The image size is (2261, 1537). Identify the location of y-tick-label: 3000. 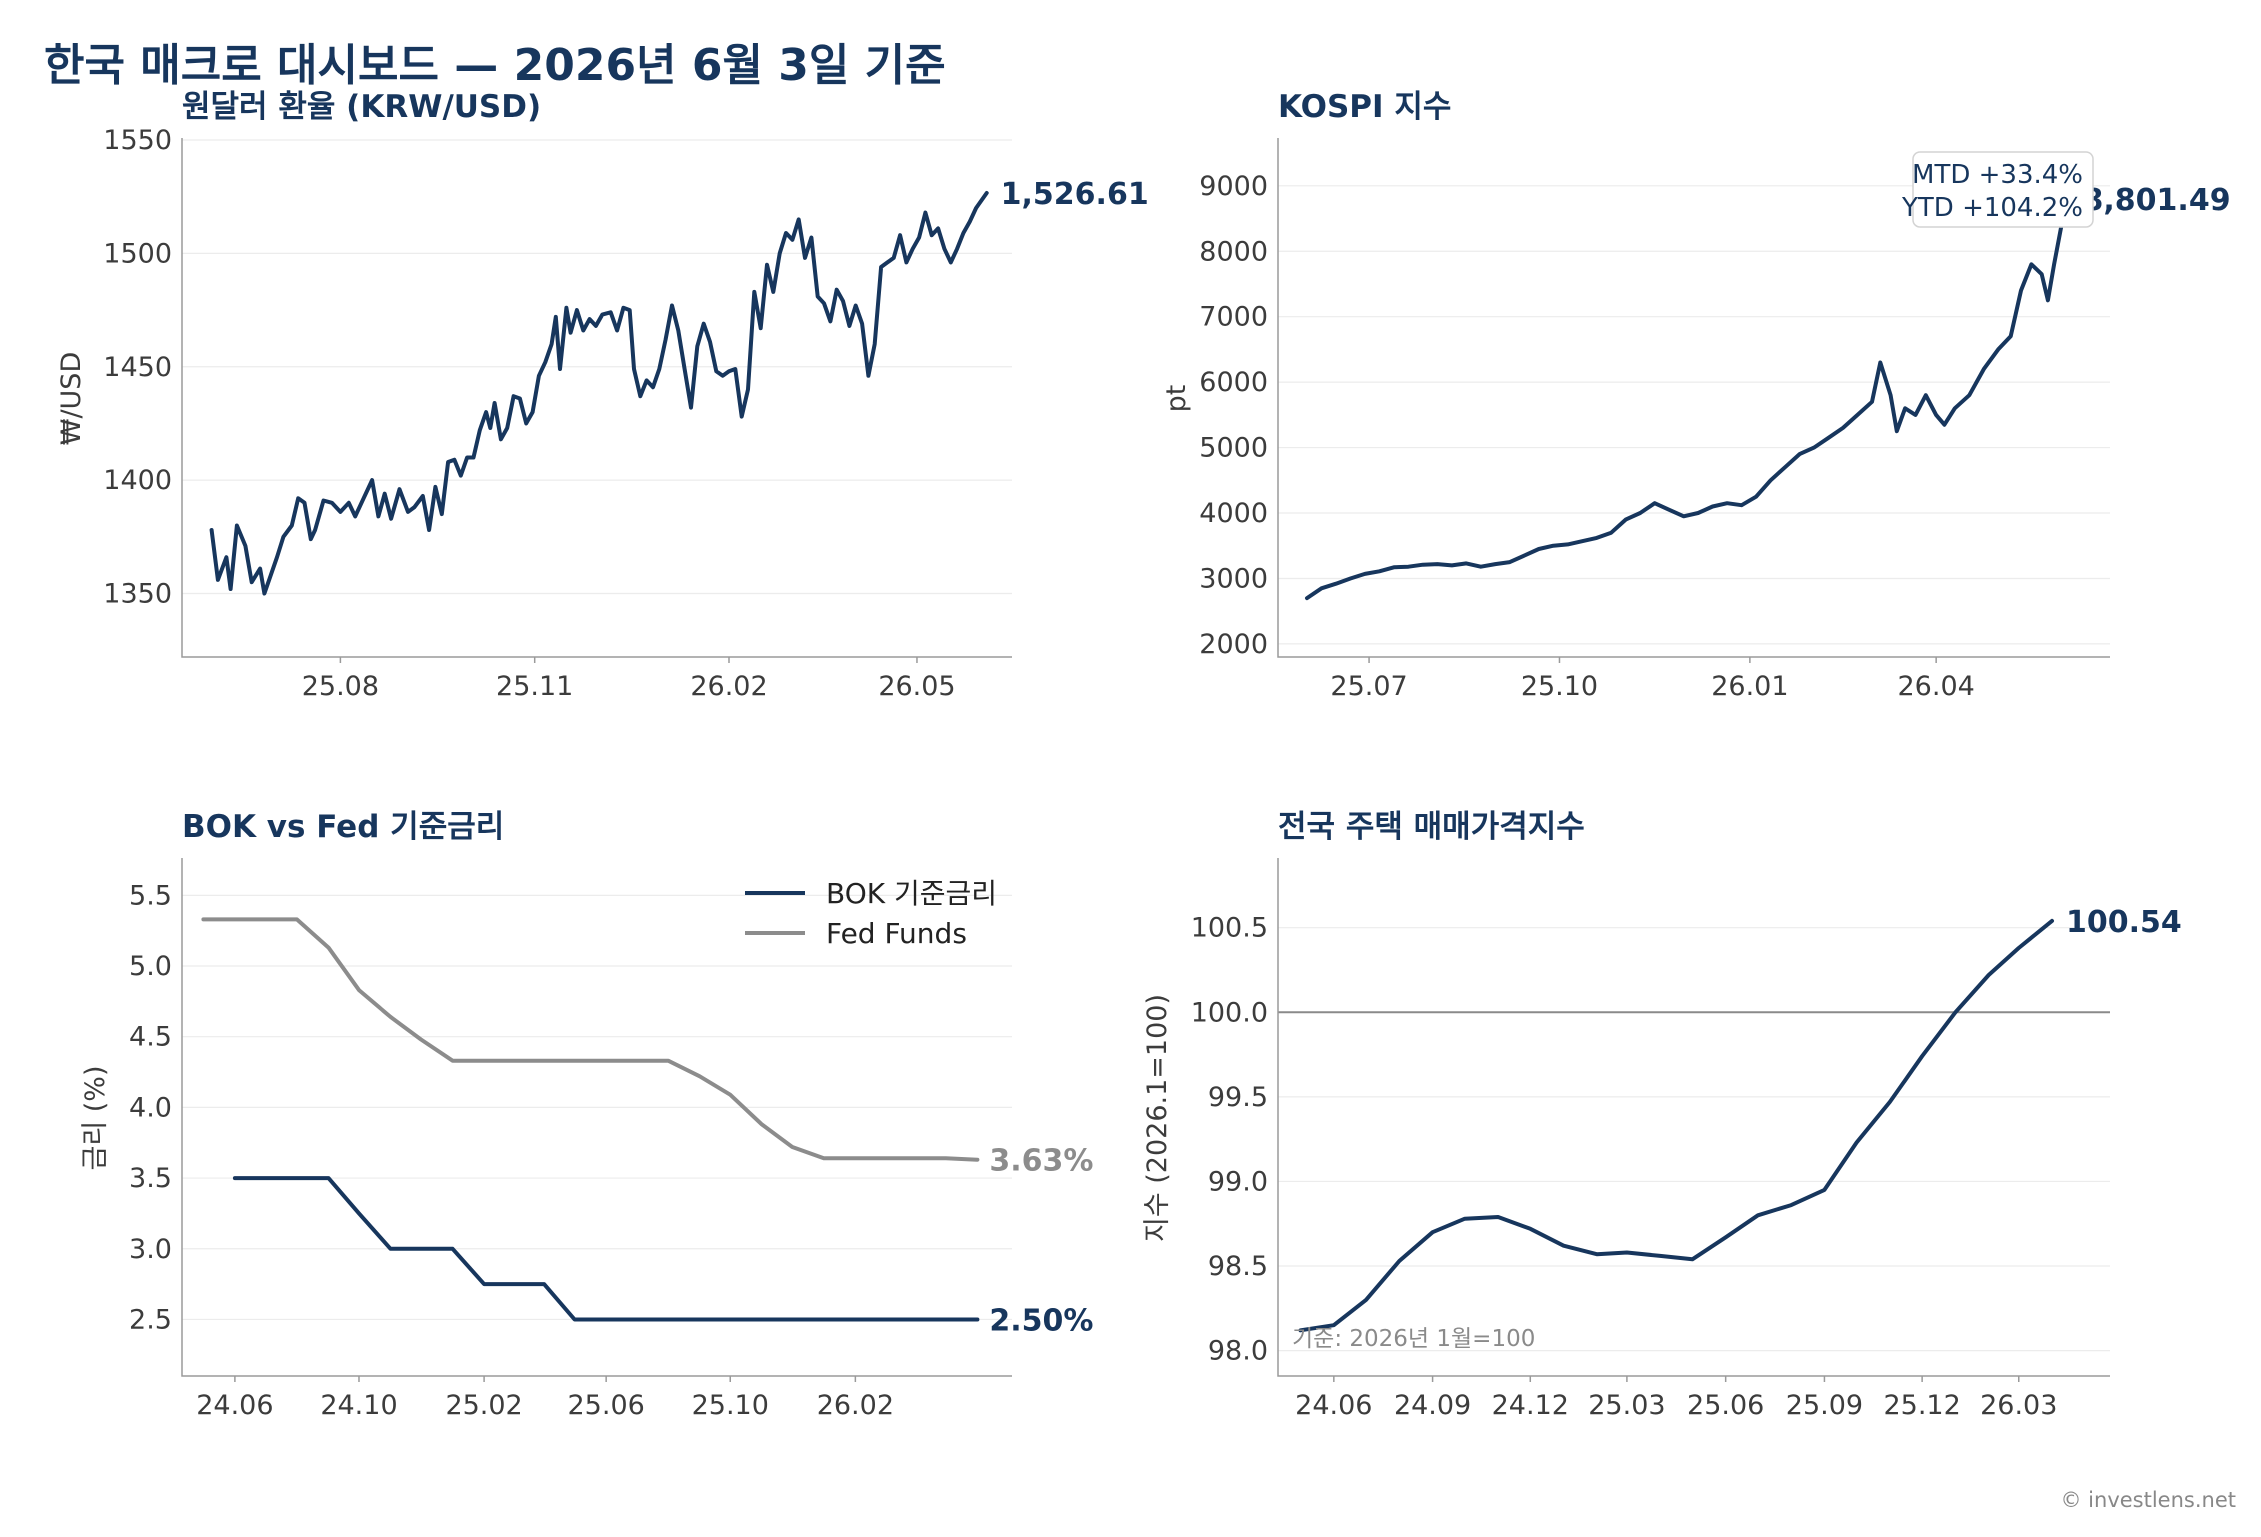
(1233, 578).